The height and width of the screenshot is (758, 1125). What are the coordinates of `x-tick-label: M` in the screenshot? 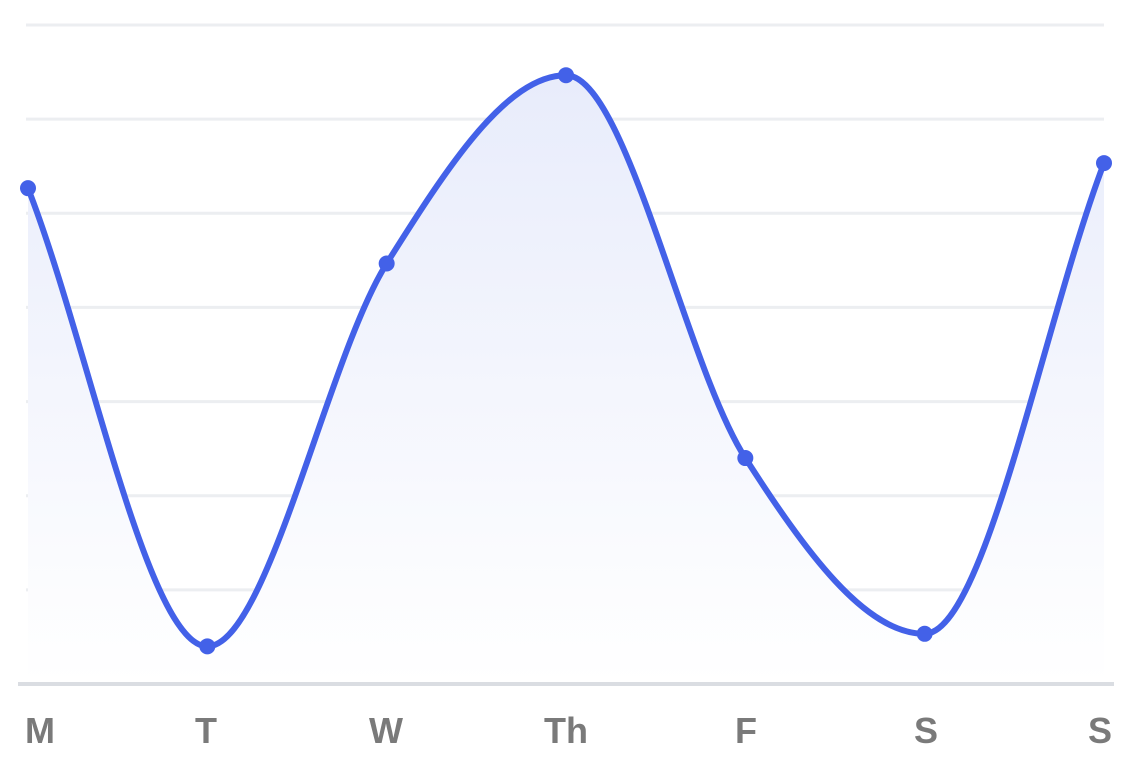 It's located at (40, 730).